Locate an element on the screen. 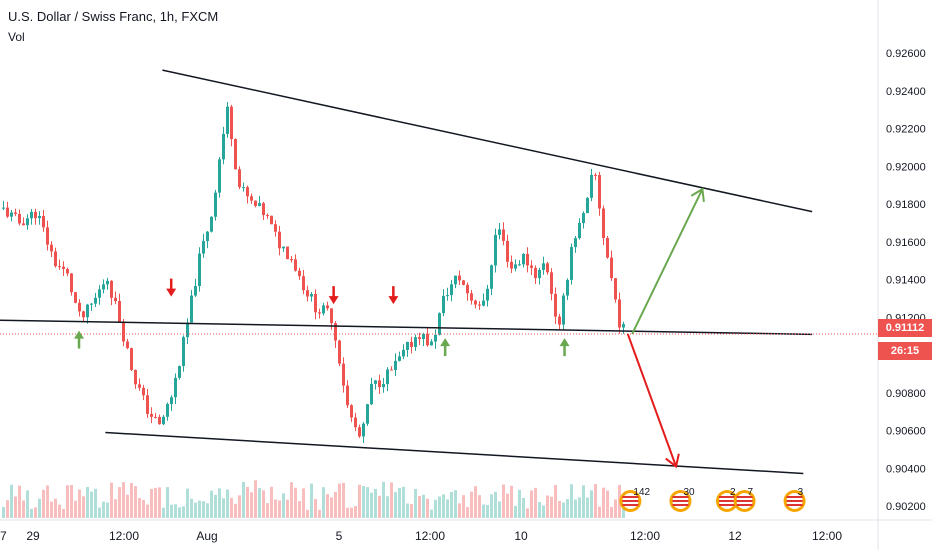  price-tick-label: 0.90600 is located at coordinates (906, 432).